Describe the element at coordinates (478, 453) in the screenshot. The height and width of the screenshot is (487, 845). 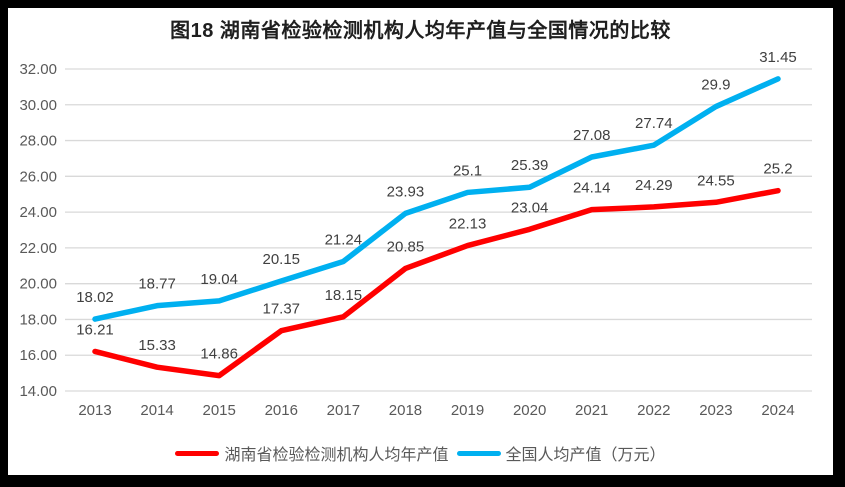
I see `legend-line-blue-icon` at that location.